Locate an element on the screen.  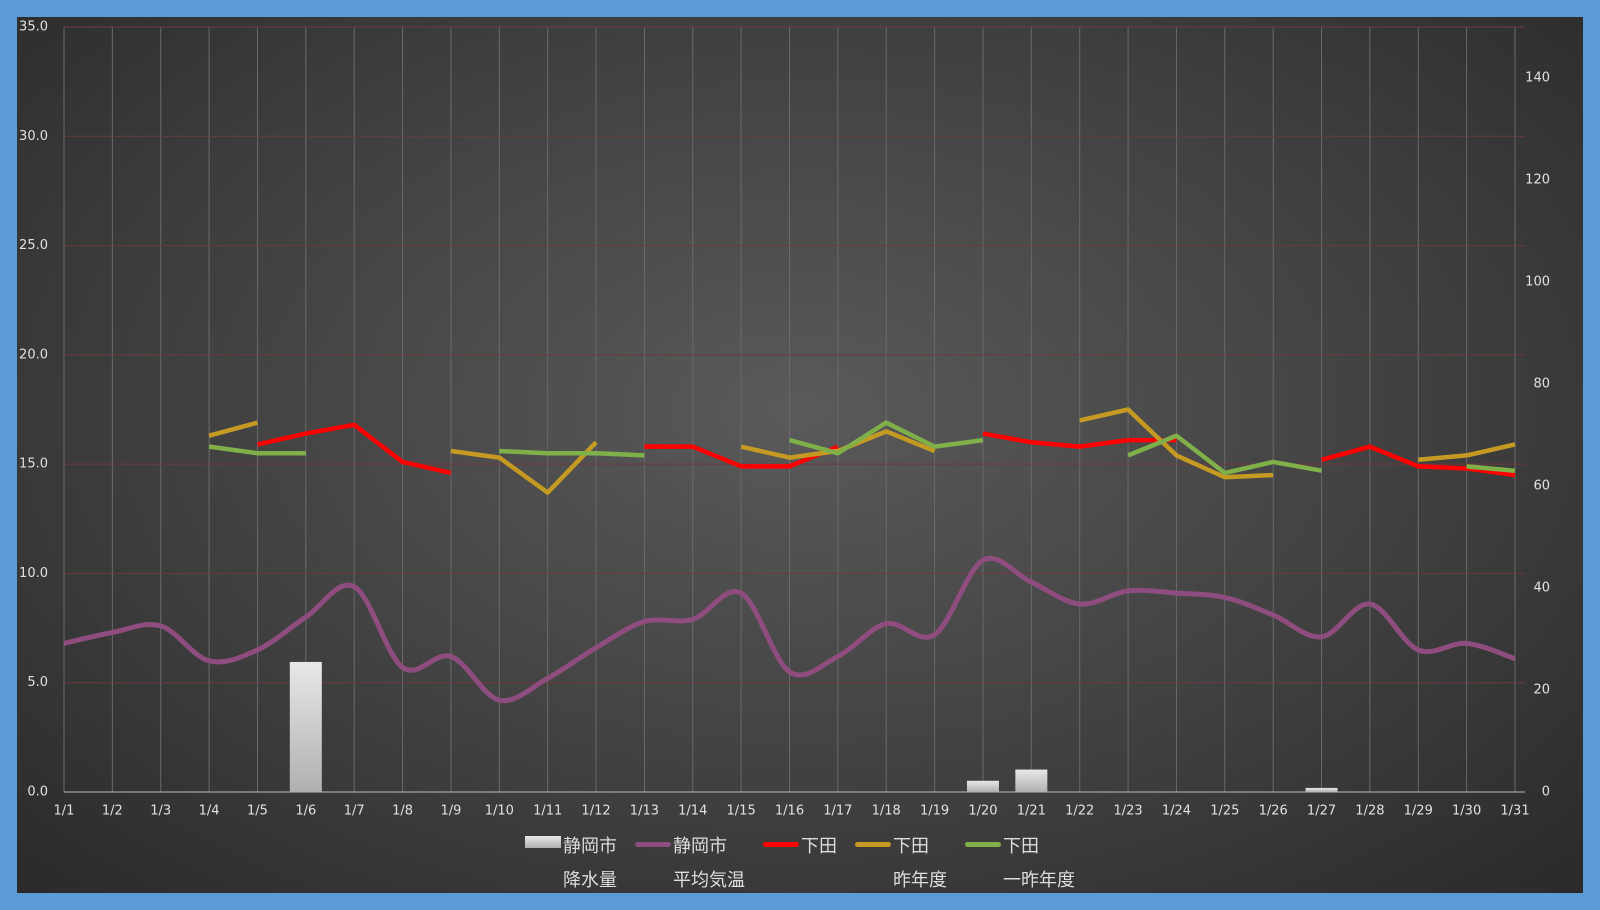
y2-tick-label: 20 is located at coordinates (1541, 690).